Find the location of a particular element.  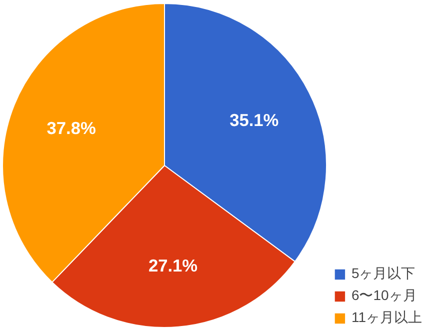

data-label: 35.1% is located at coordinates (254, 120).